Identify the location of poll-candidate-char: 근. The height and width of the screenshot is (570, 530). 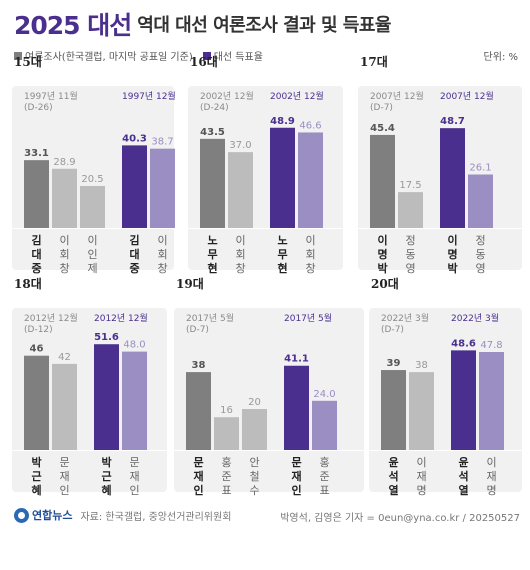
(36, 476).